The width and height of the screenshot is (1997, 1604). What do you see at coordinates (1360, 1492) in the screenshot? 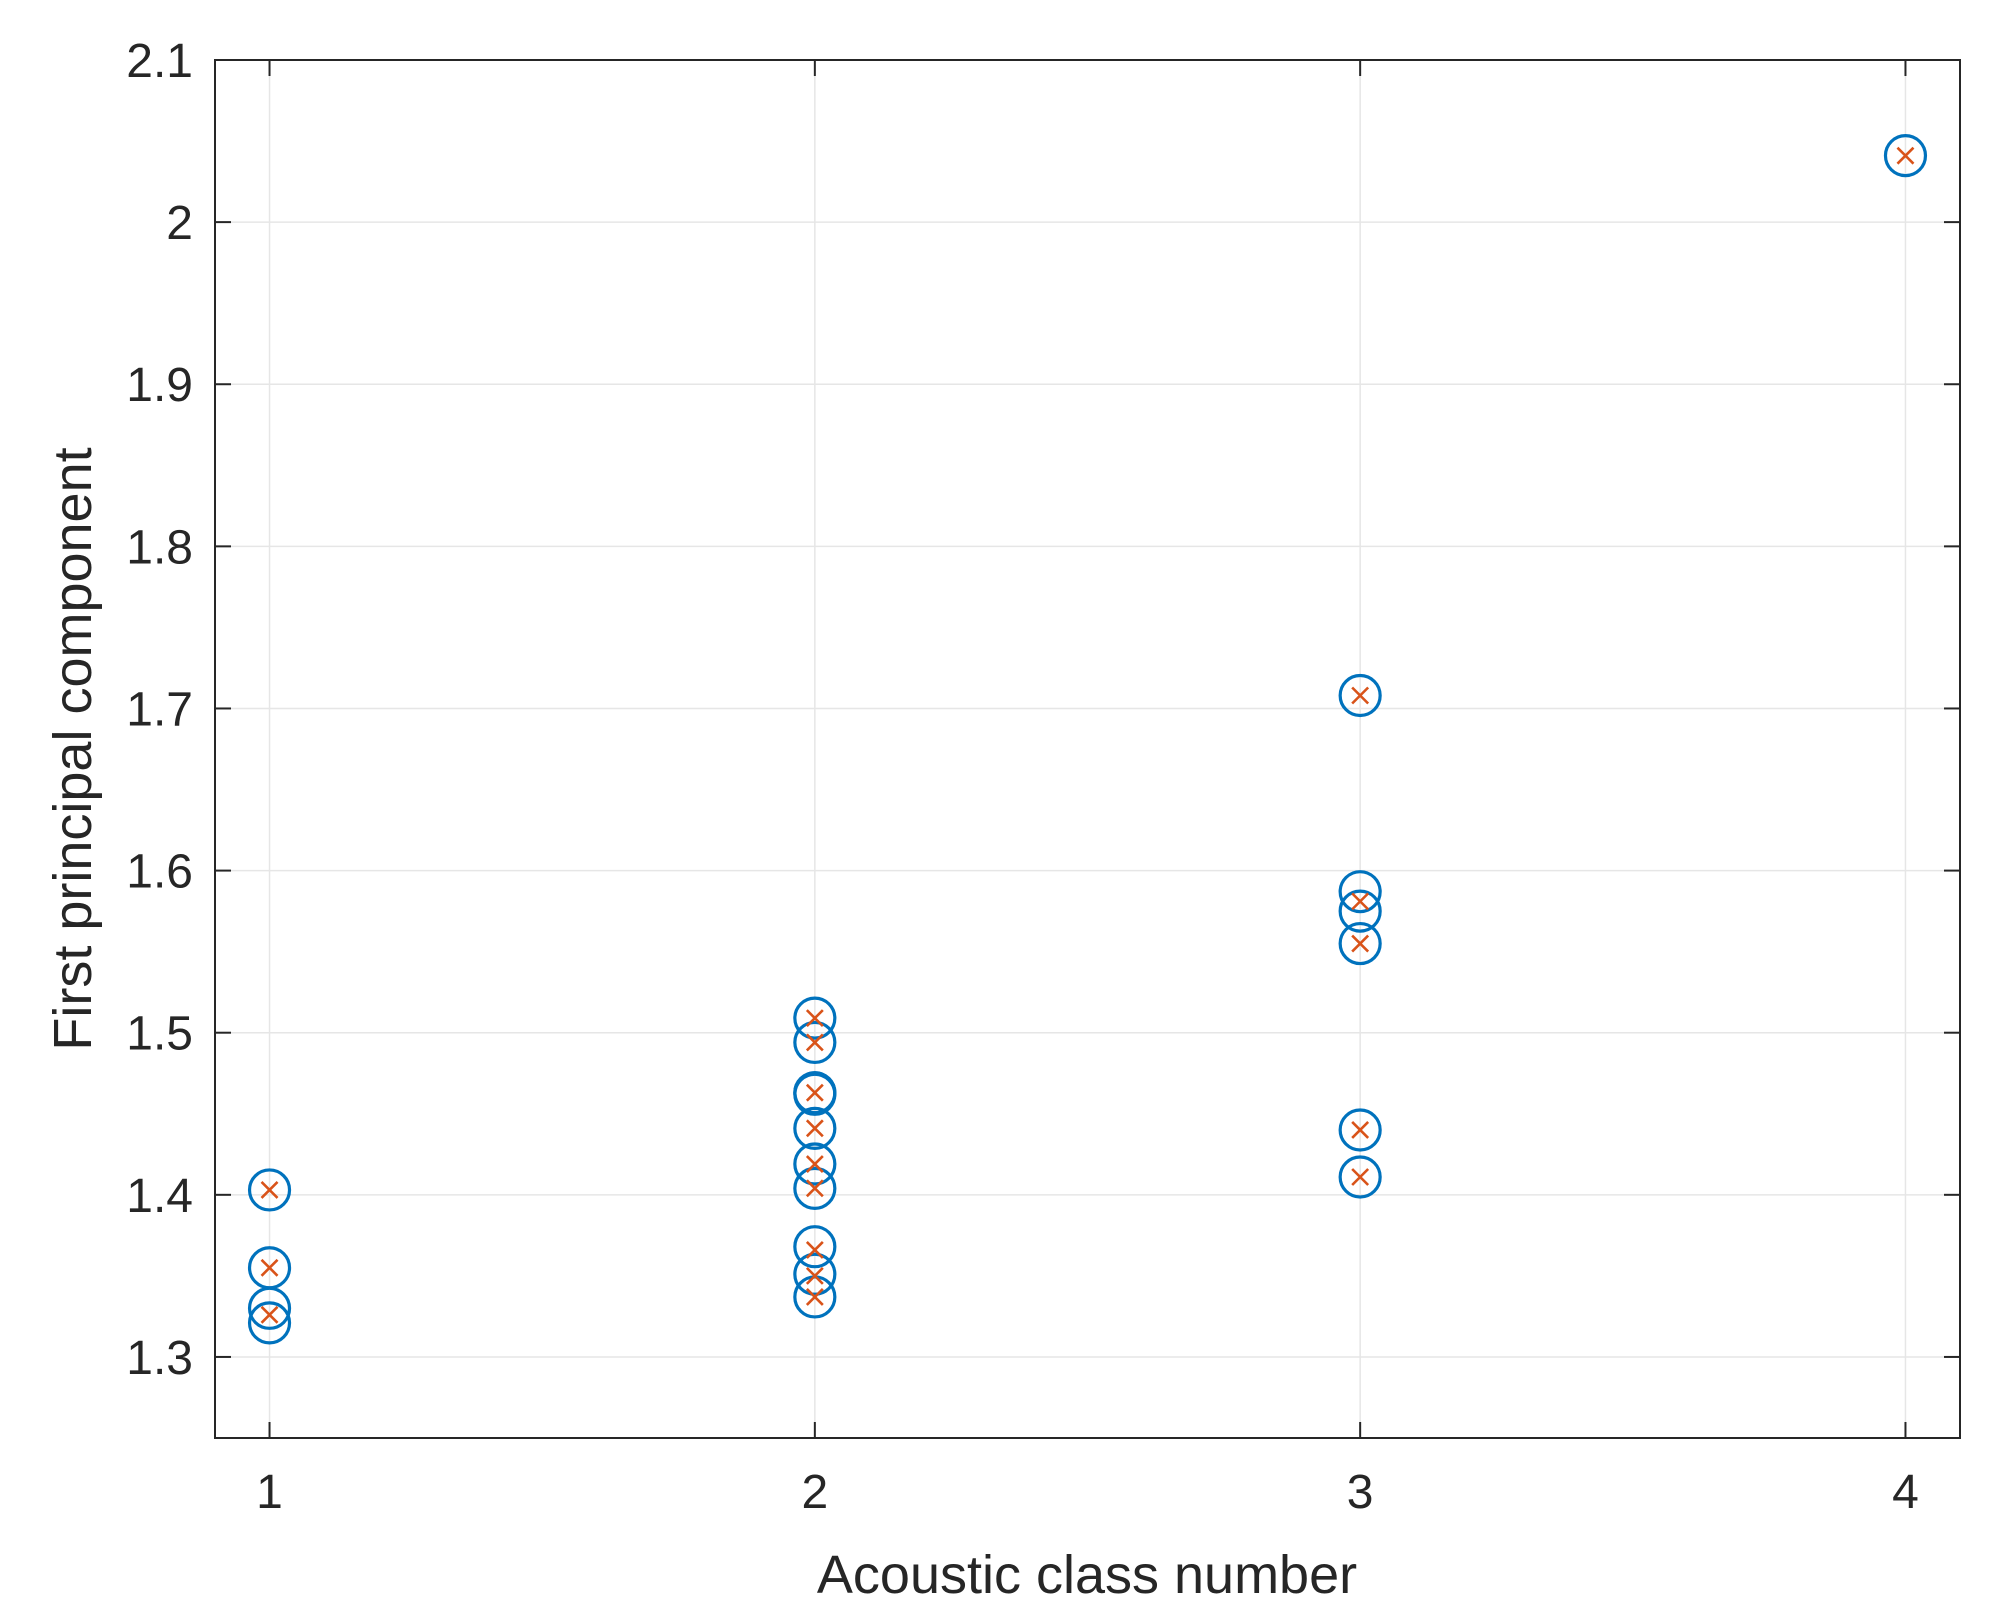
I see `x-tick-label: 3` at bounding box center [1360, 1492].